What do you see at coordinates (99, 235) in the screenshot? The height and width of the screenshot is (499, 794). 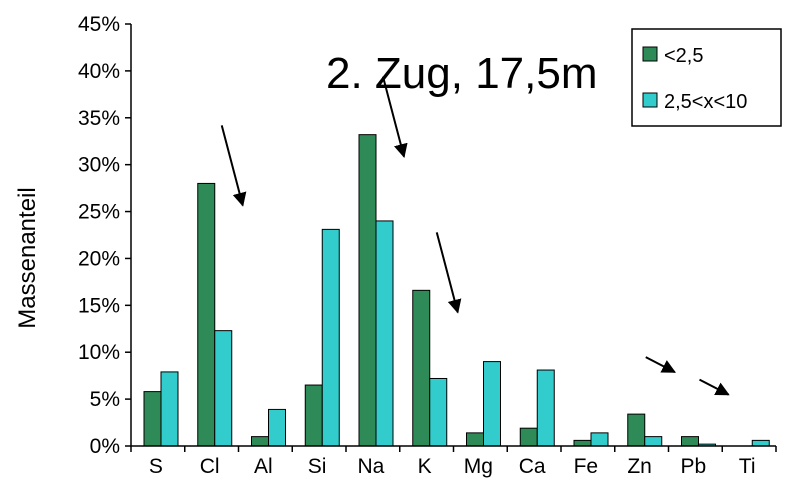 I see `y-tick-labels: 0% 5% 10% 15% 20% 25% 30% 35% 40% 45%` at bounding box center [99, 235].